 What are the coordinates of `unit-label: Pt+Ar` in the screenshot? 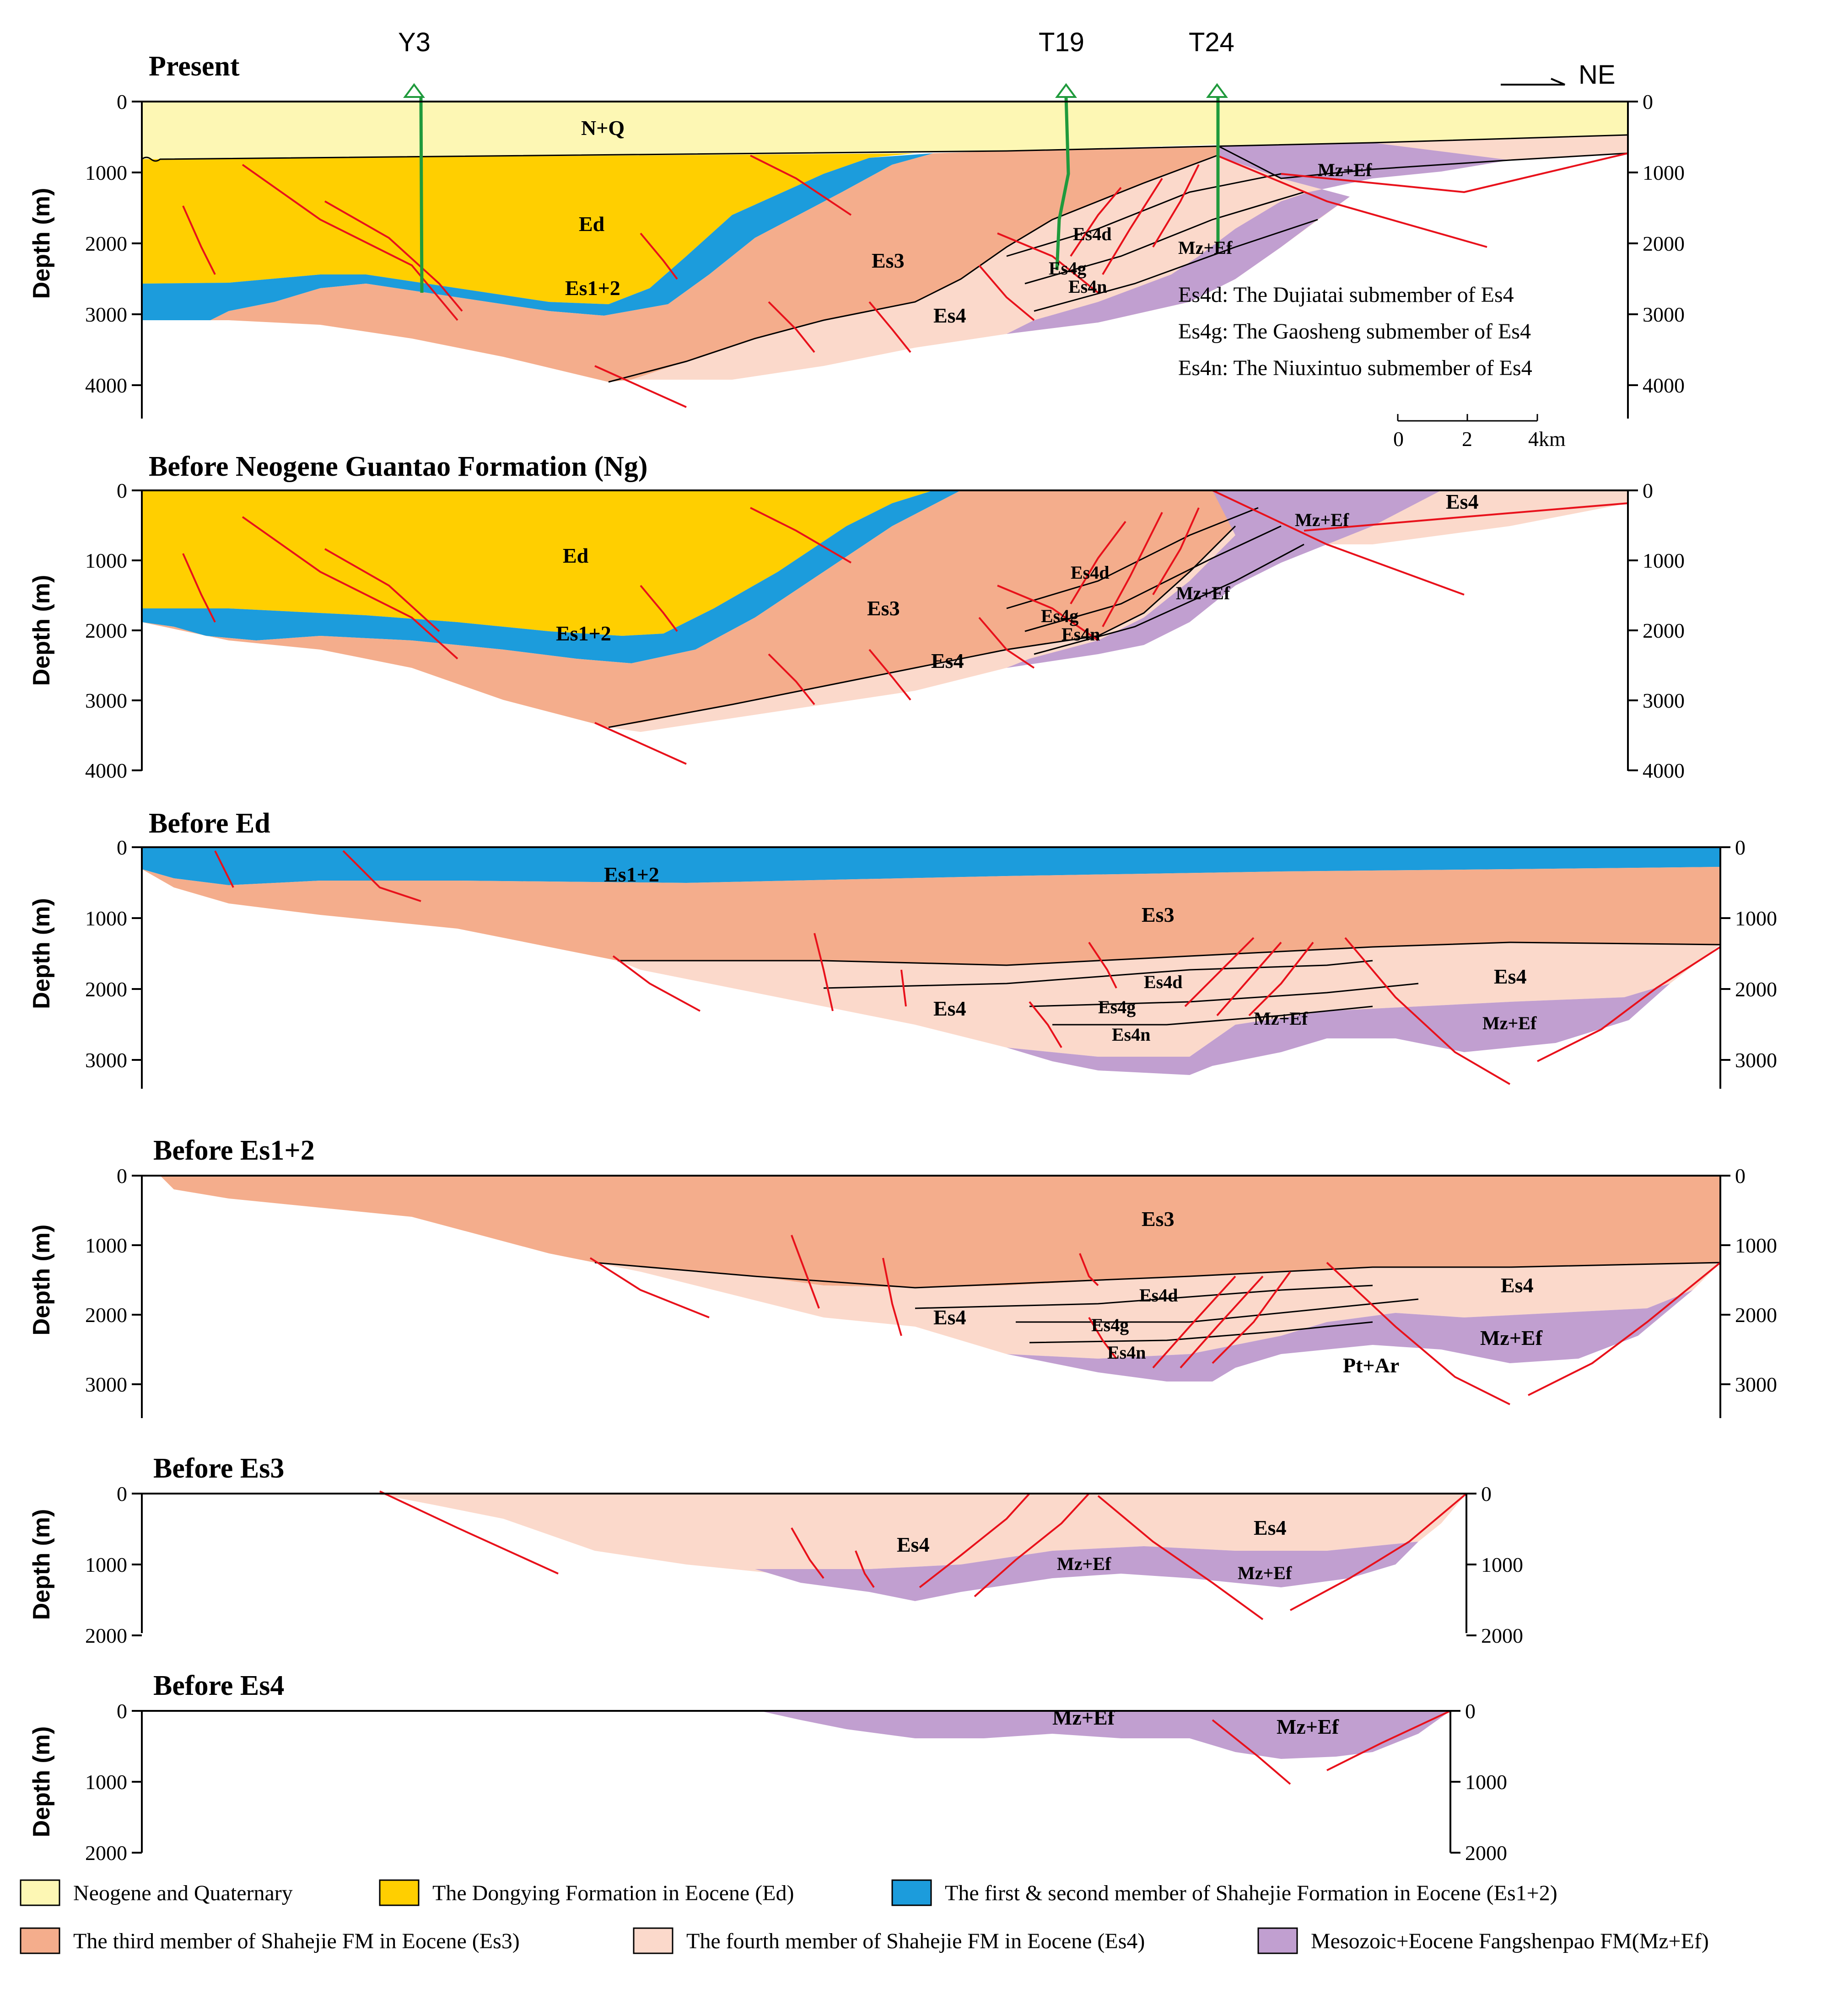 It's located at (1371, 1365).